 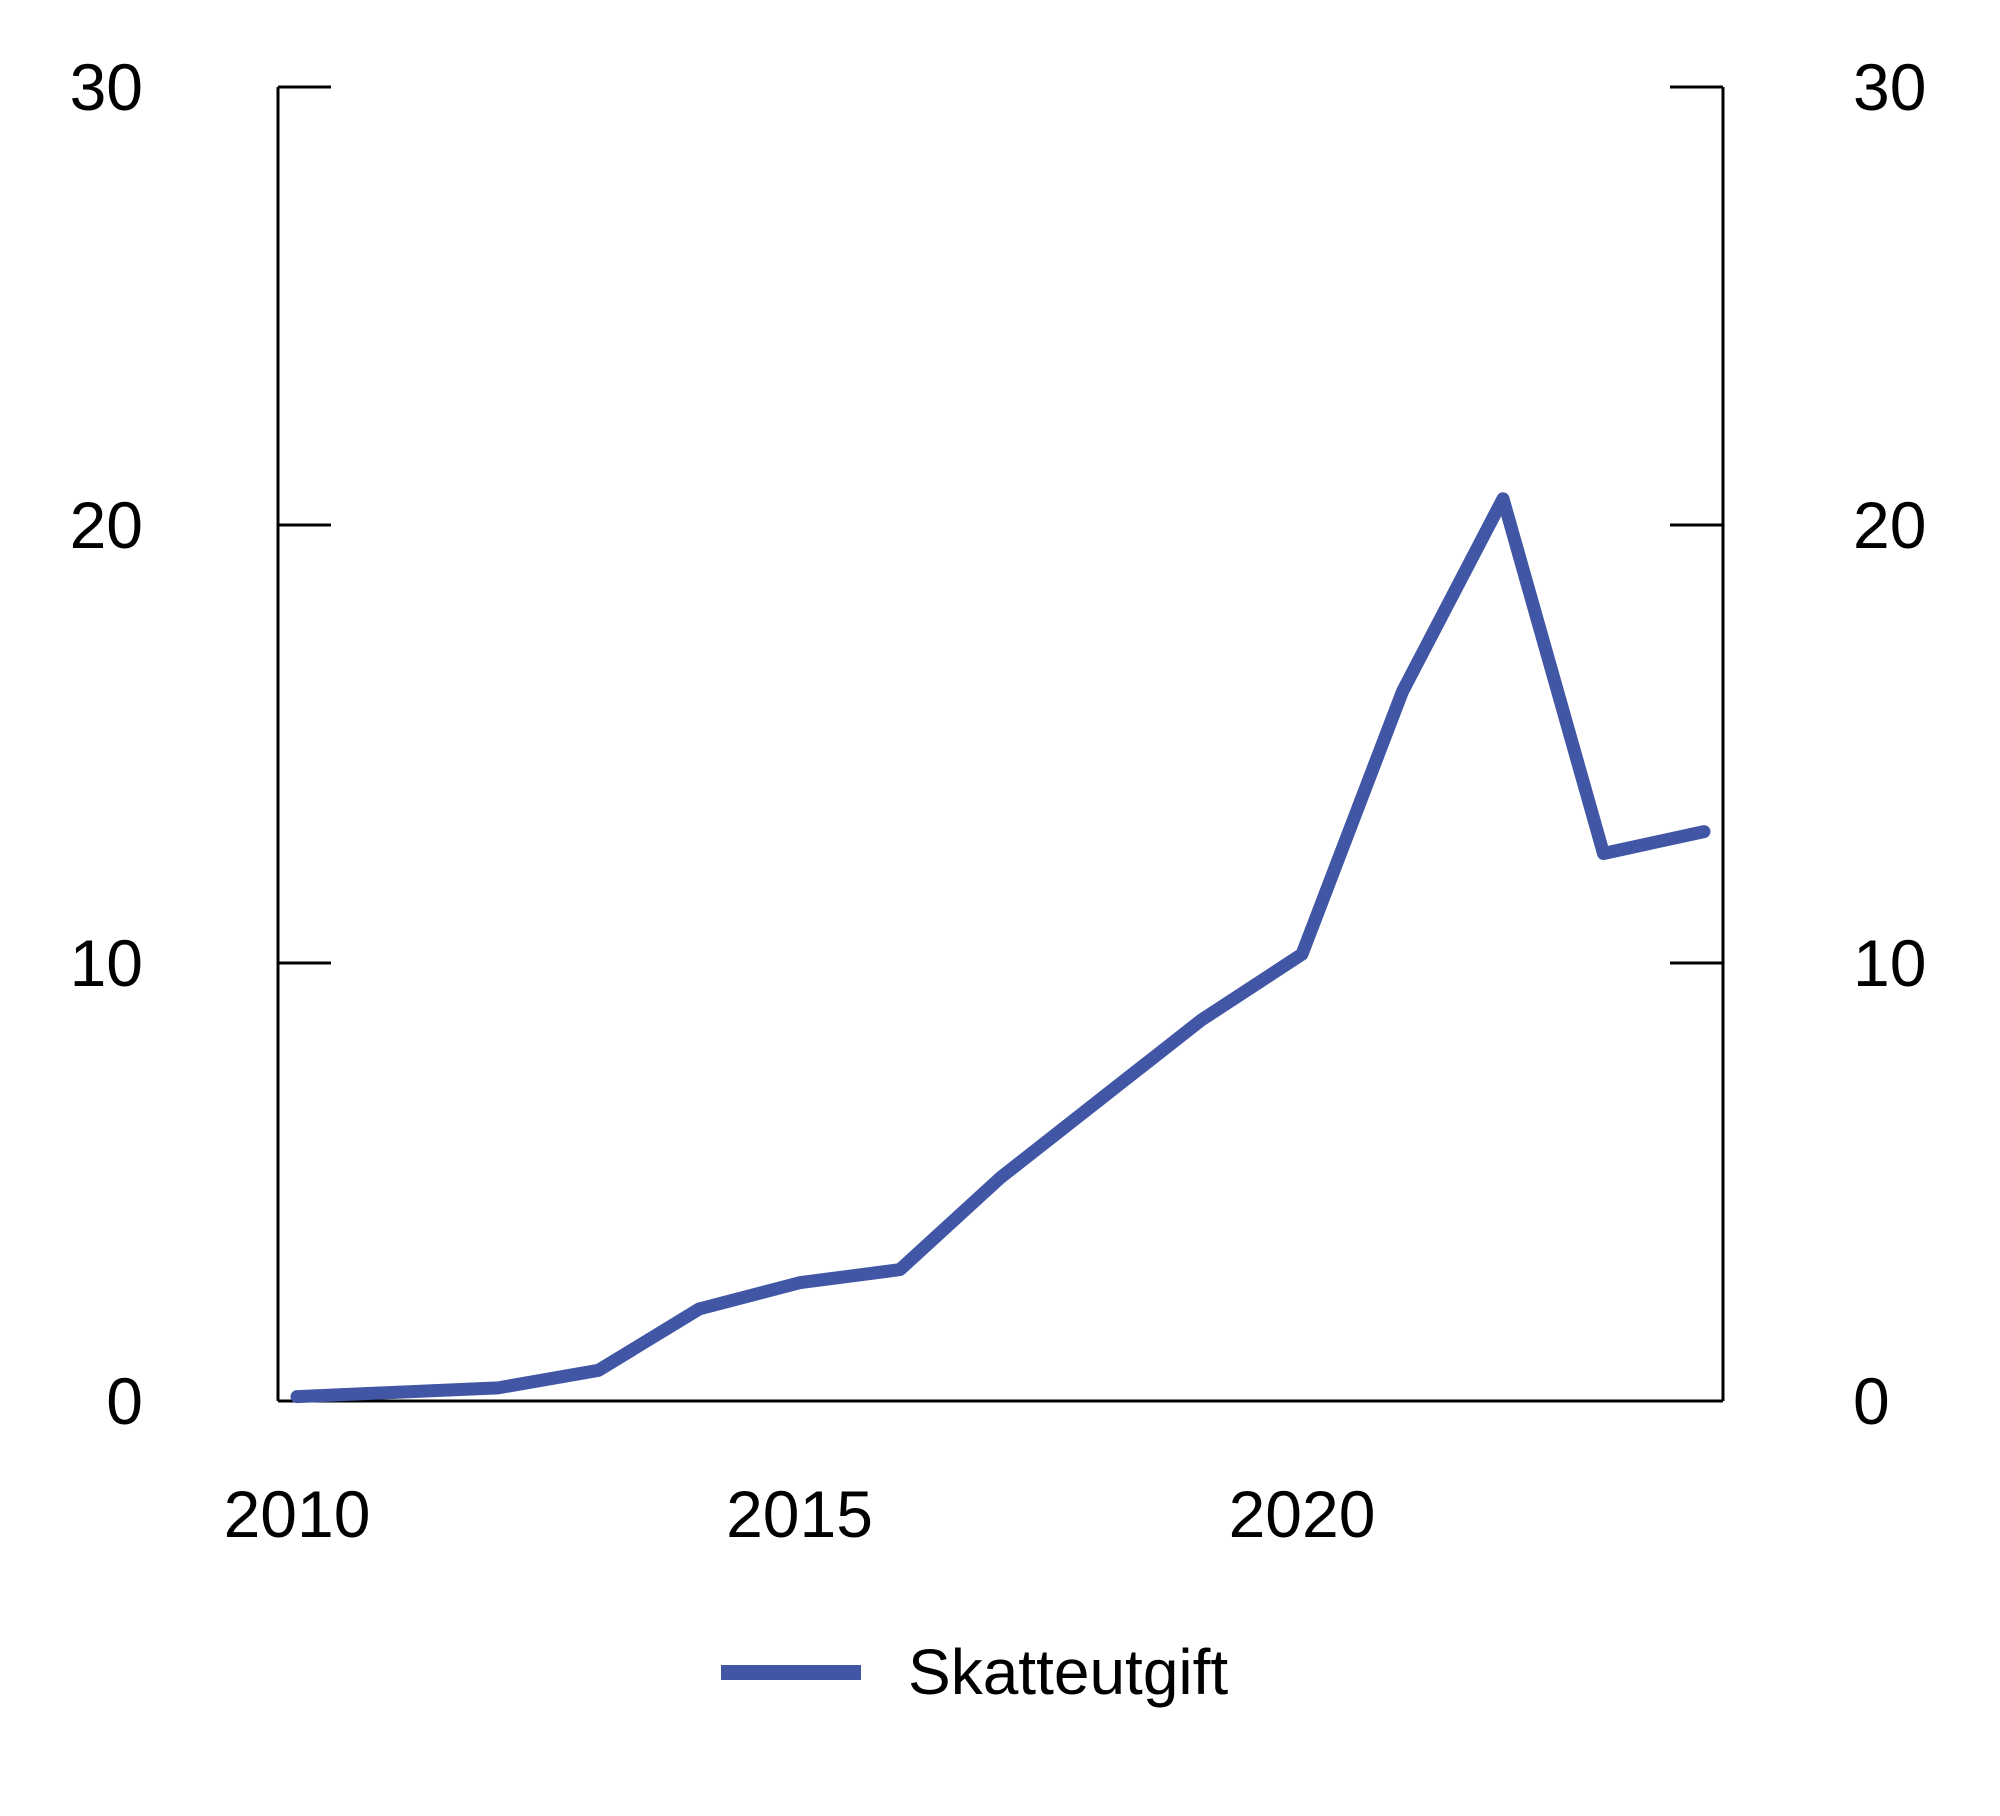 I want to click on legend-label: Skatteutgift, so click(x=1068, y=1672).